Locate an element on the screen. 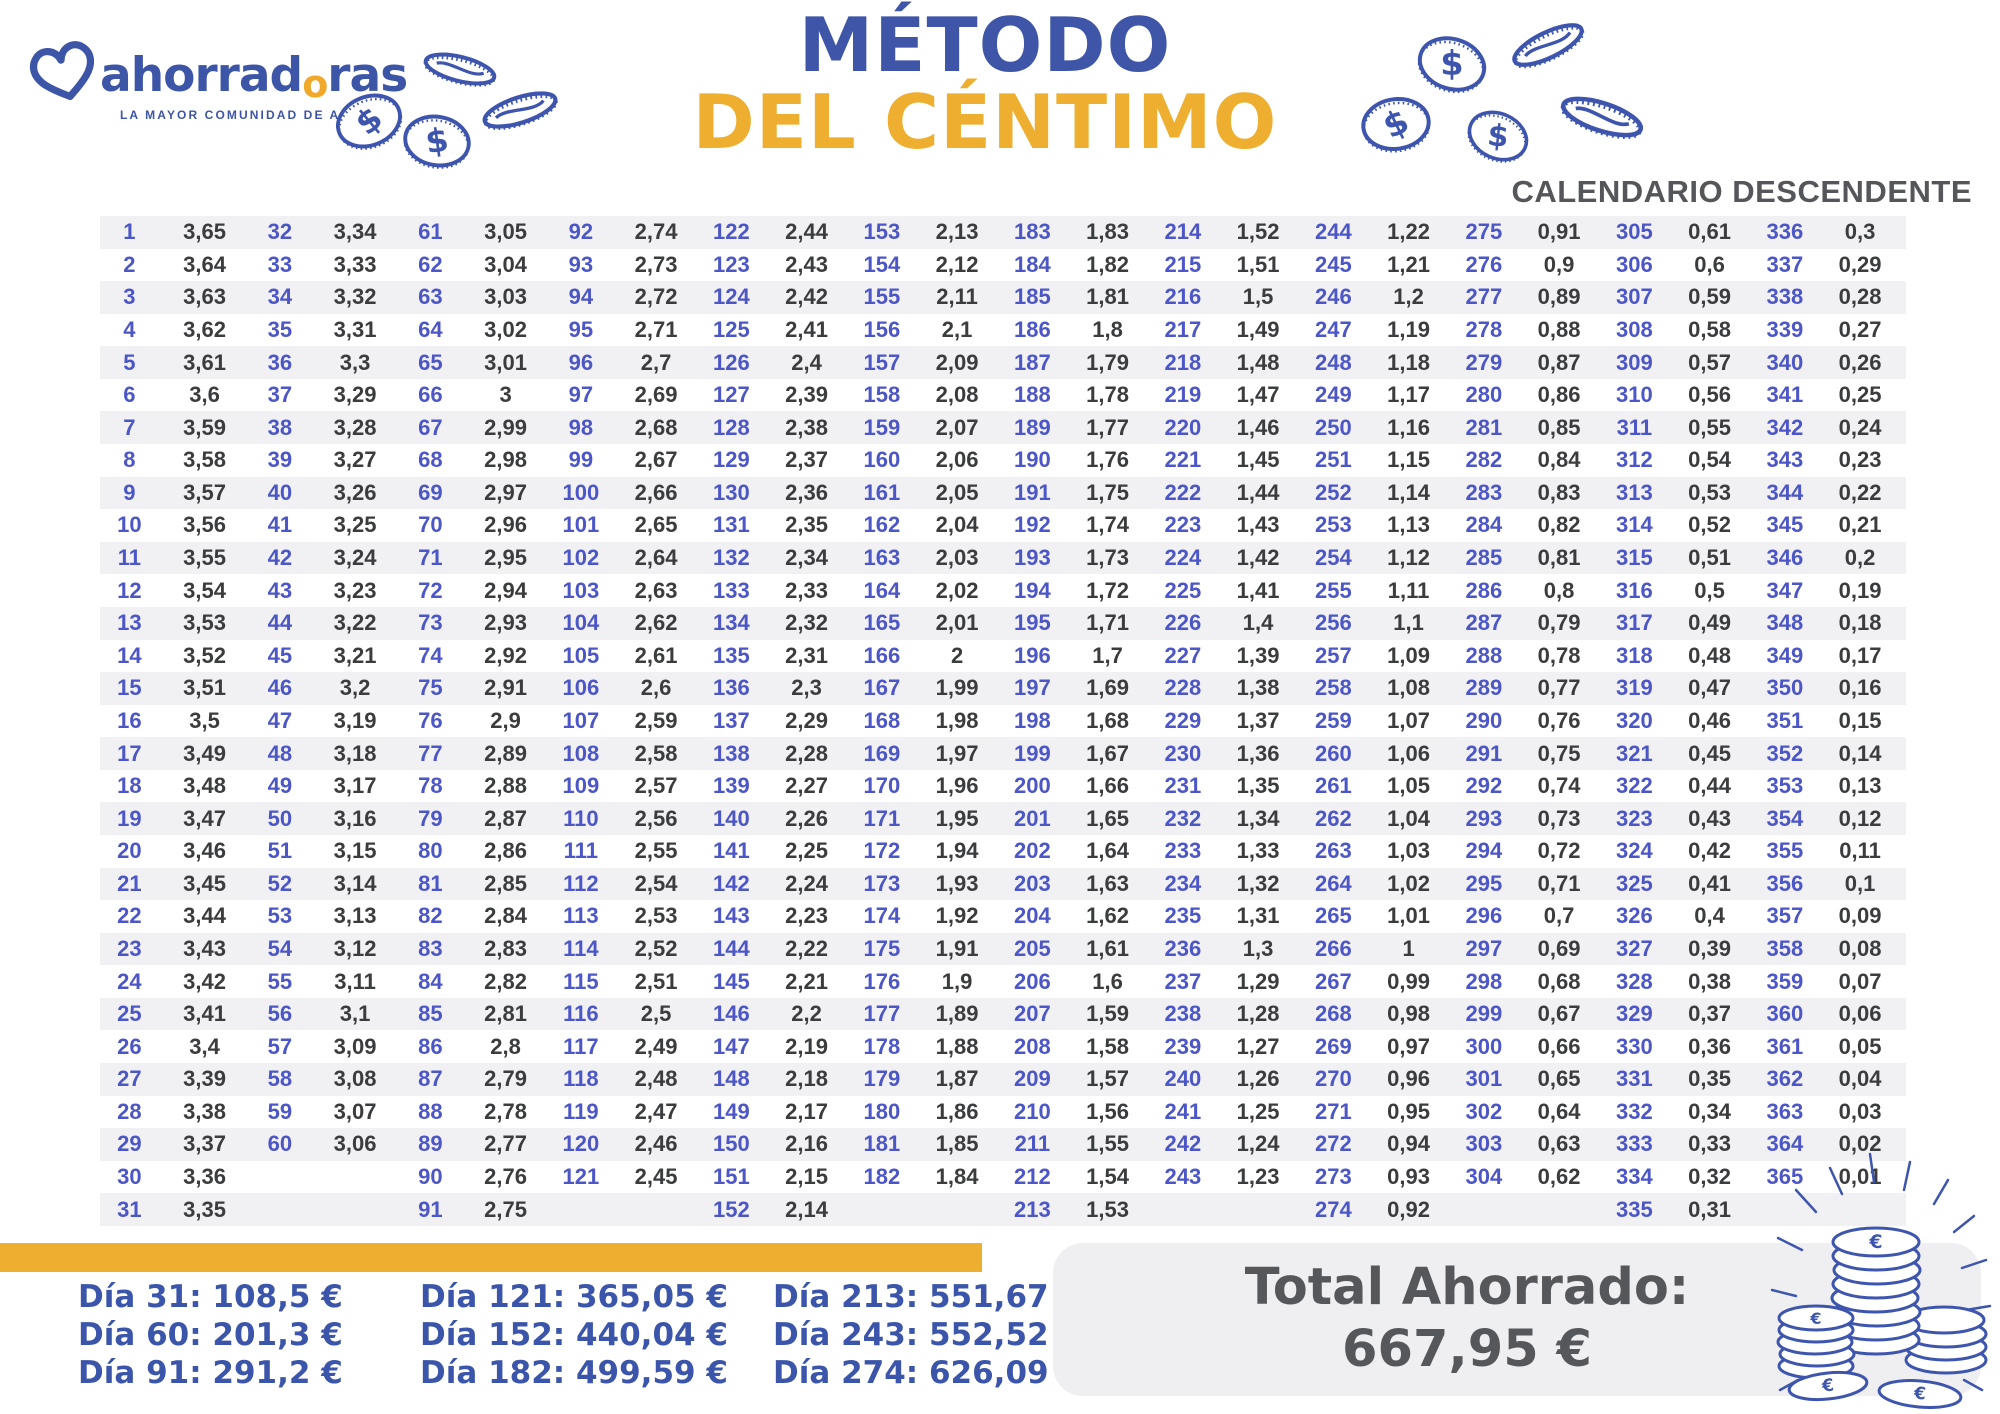 The height and width of the screenshot is (1414, 2000). day-cell: 14 3,52 is located at coordinates (175, 656).